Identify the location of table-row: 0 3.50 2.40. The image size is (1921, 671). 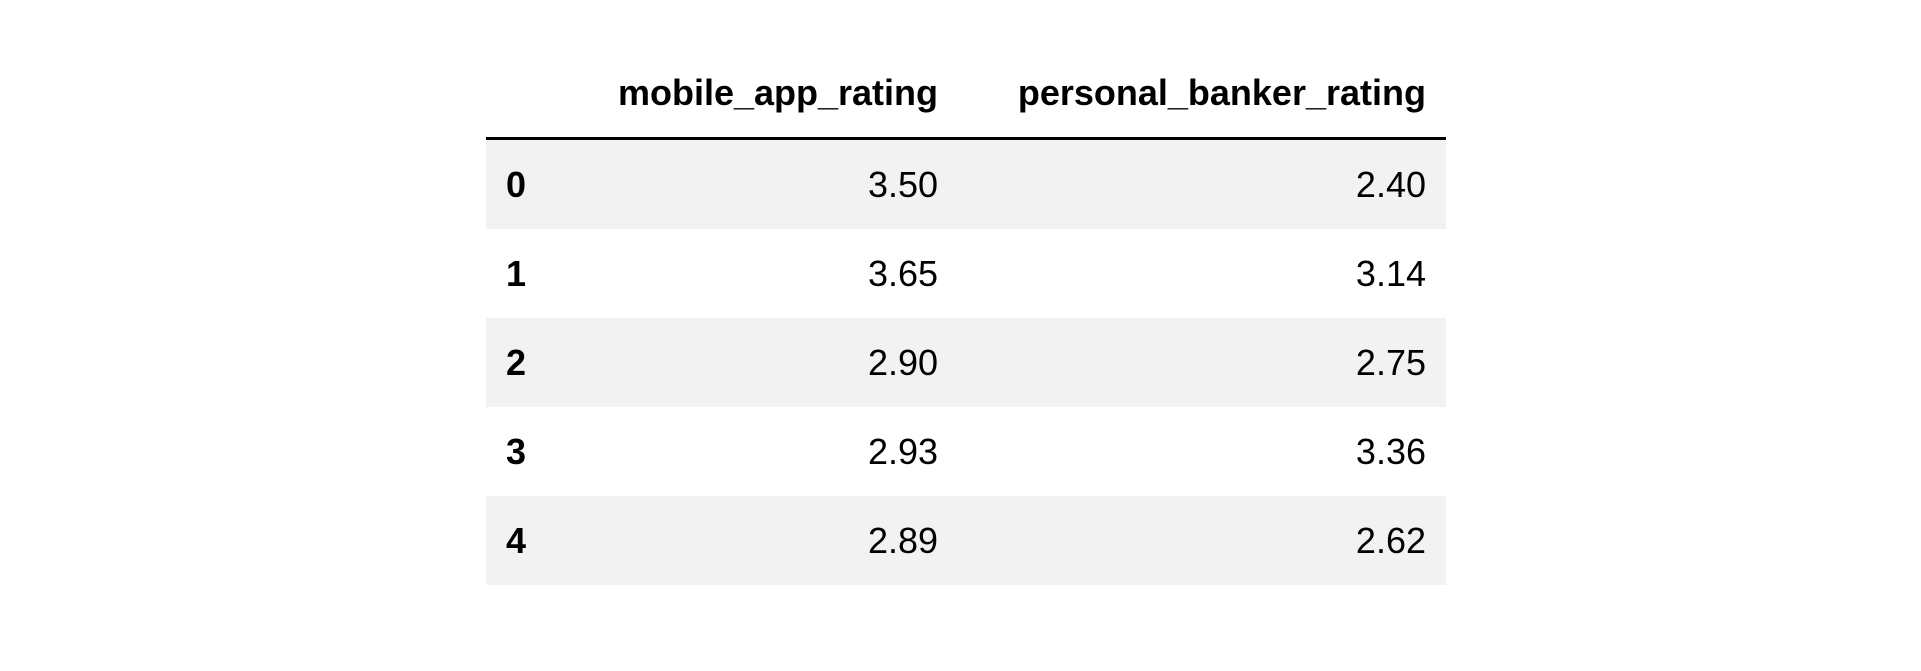
(966, 183).